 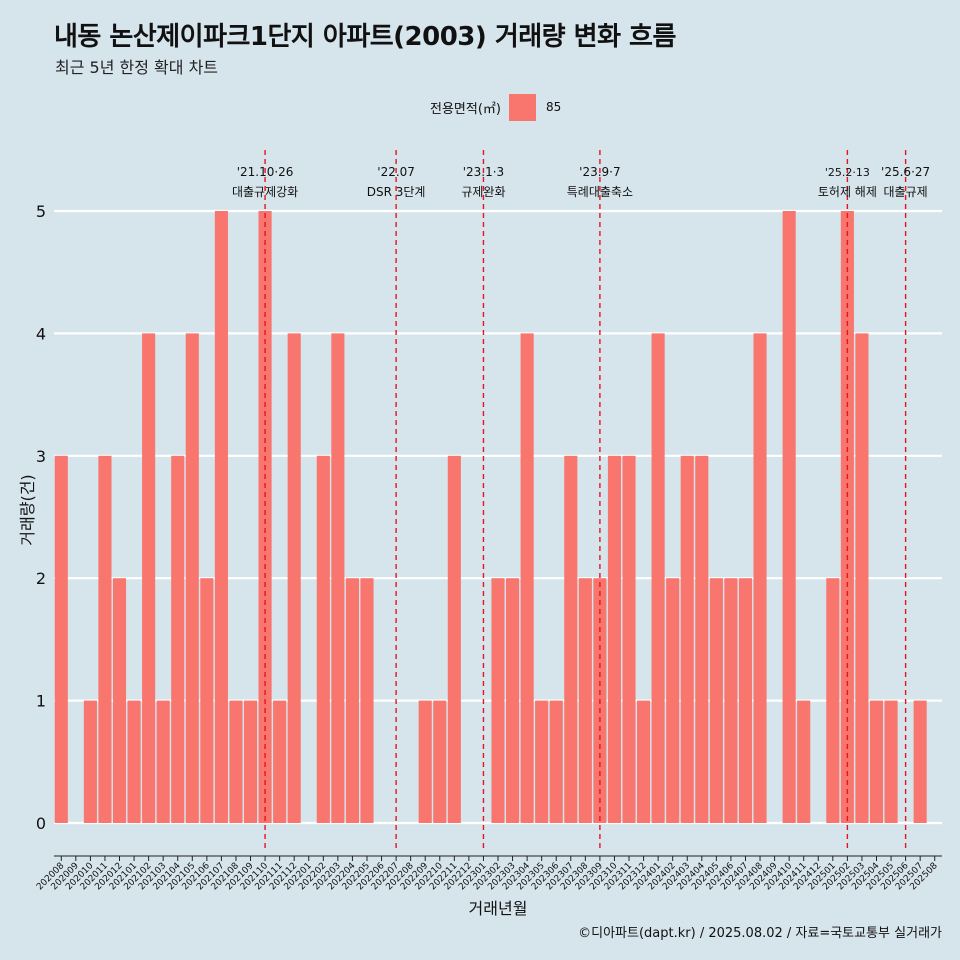 I want to click on legend-entry: 85, so click(x=553, y=107).